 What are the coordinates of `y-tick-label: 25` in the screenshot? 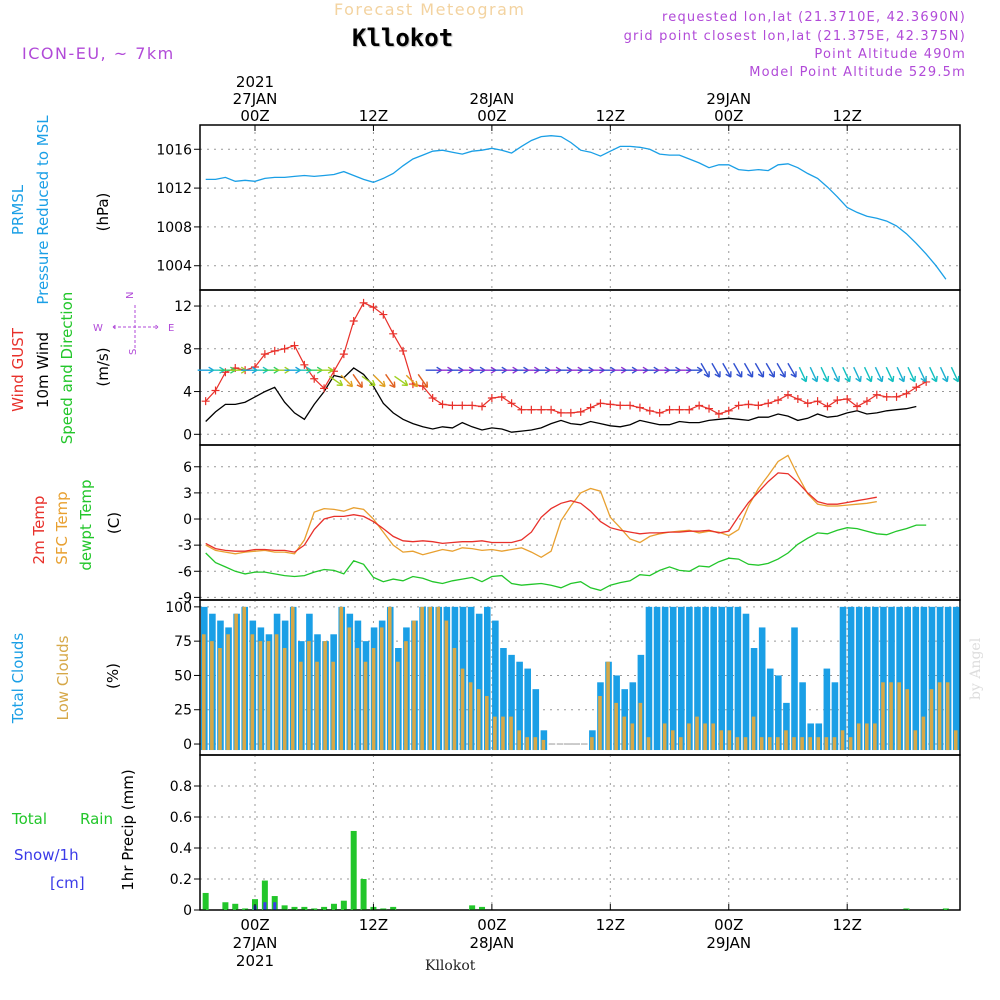 It's located at (183, 711).